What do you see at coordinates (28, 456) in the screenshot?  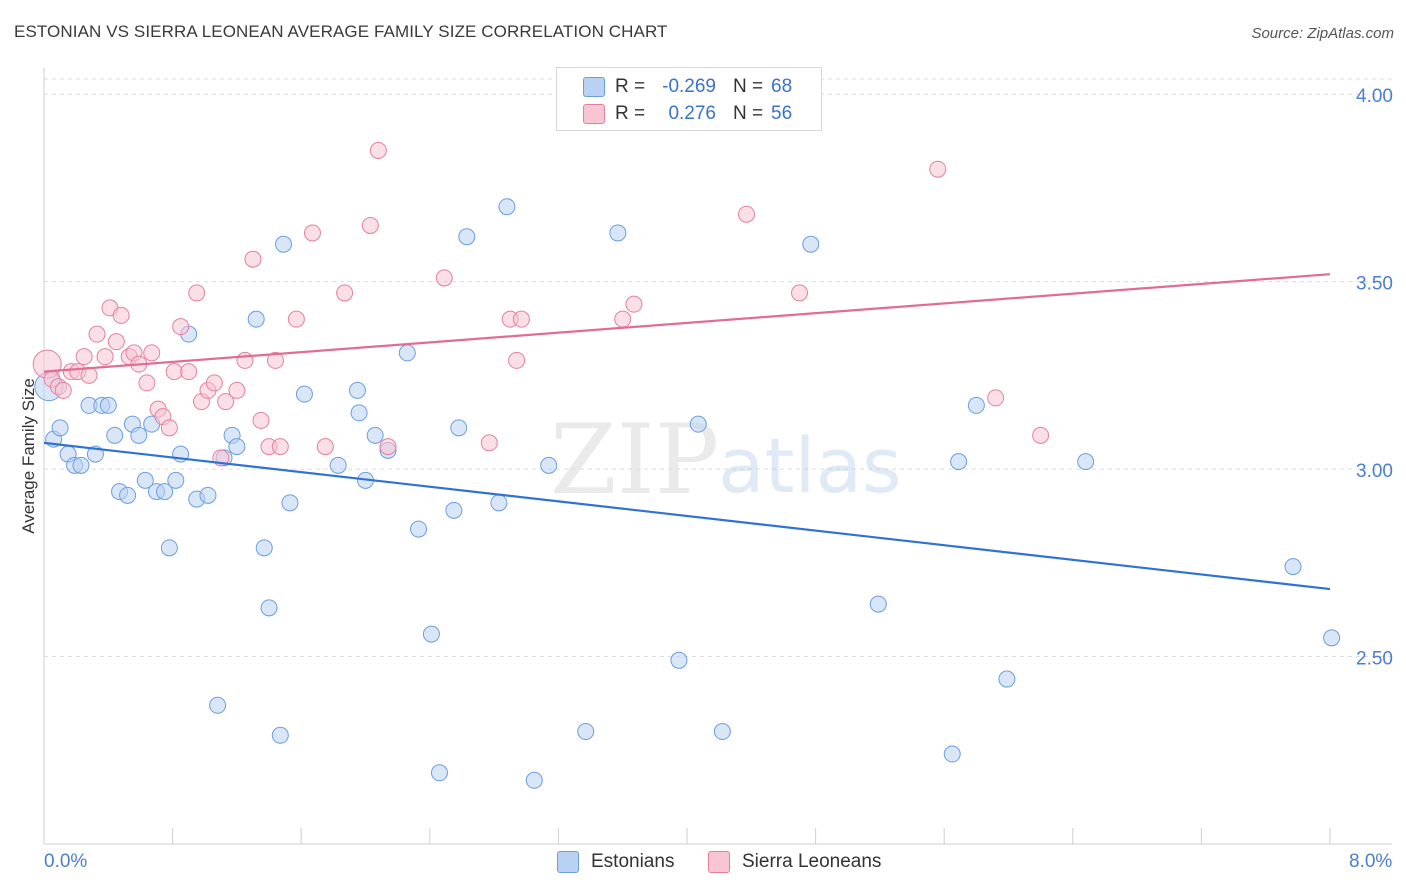 I see `y-axis-label: Average Family Size` at bounding box center [28, 456].